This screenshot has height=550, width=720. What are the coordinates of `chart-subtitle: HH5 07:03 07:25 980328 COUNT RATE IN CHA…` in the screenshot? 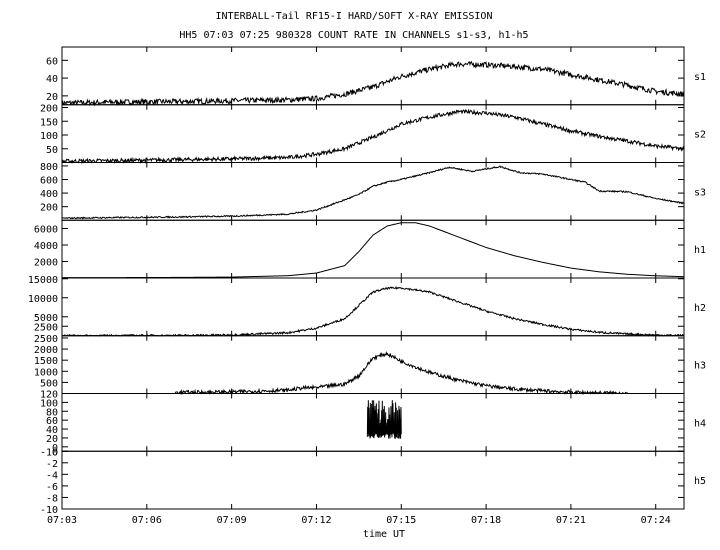 It's located at (353, 35).